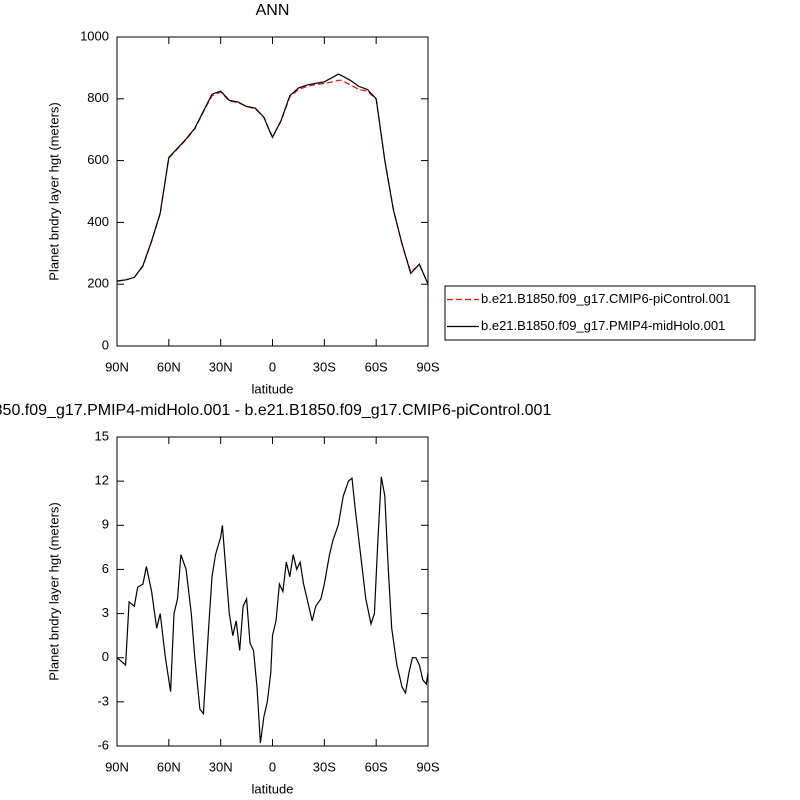 The height and width of the screenshot is (800, 800). What do you see at coordinates (105, 568) in the screenshot?
I see `y-tick-label: 6` at bounding box center [105, 568].